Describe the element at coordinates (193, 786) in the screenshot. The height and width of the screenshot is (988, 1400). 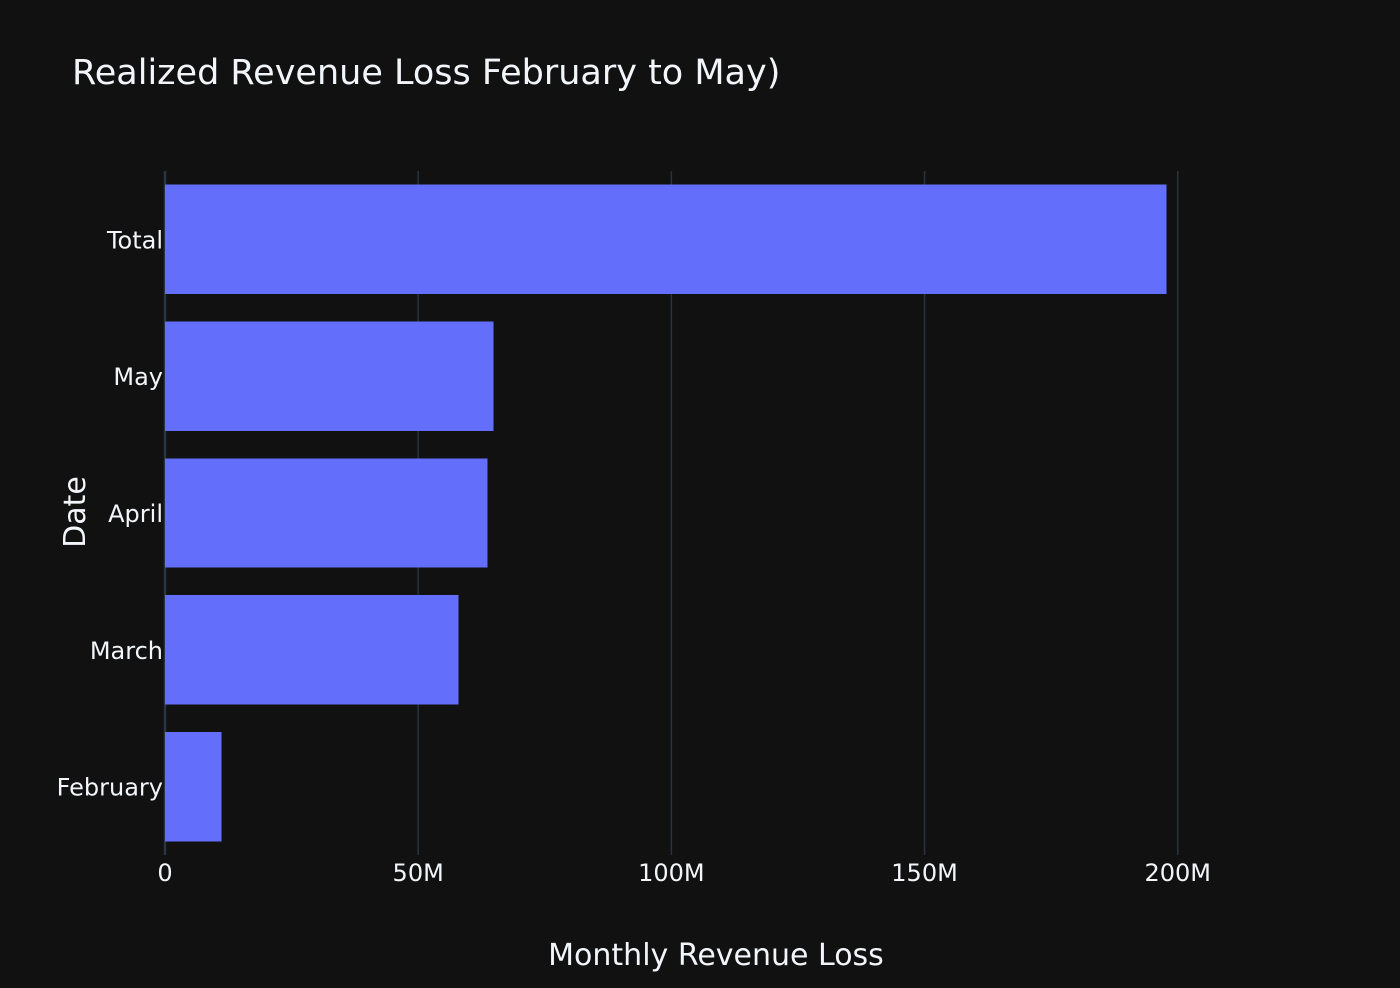
I see `bar-february` at that location.